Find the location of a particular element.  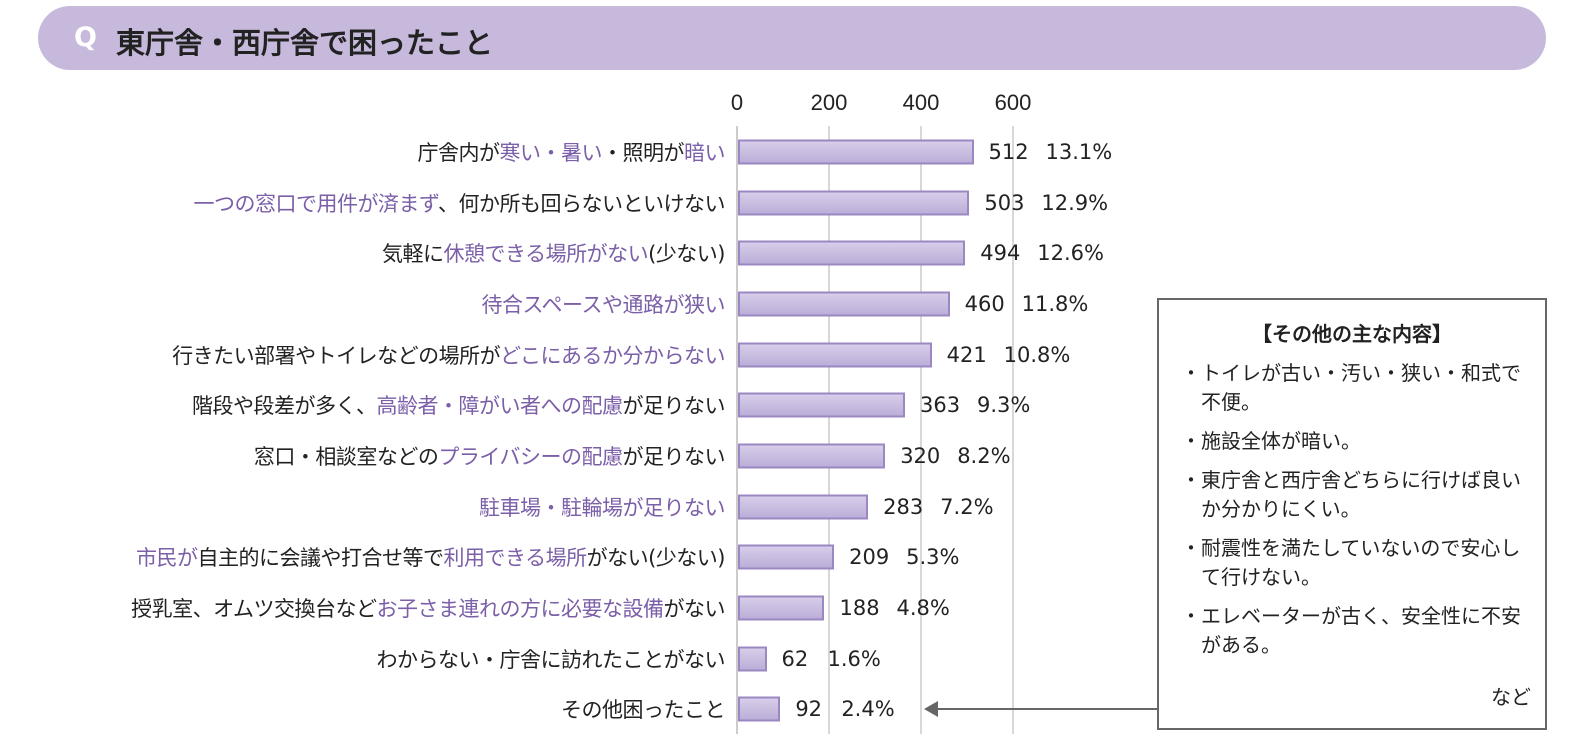

percent-label: 8.2% is located at coordinates (984, 455).